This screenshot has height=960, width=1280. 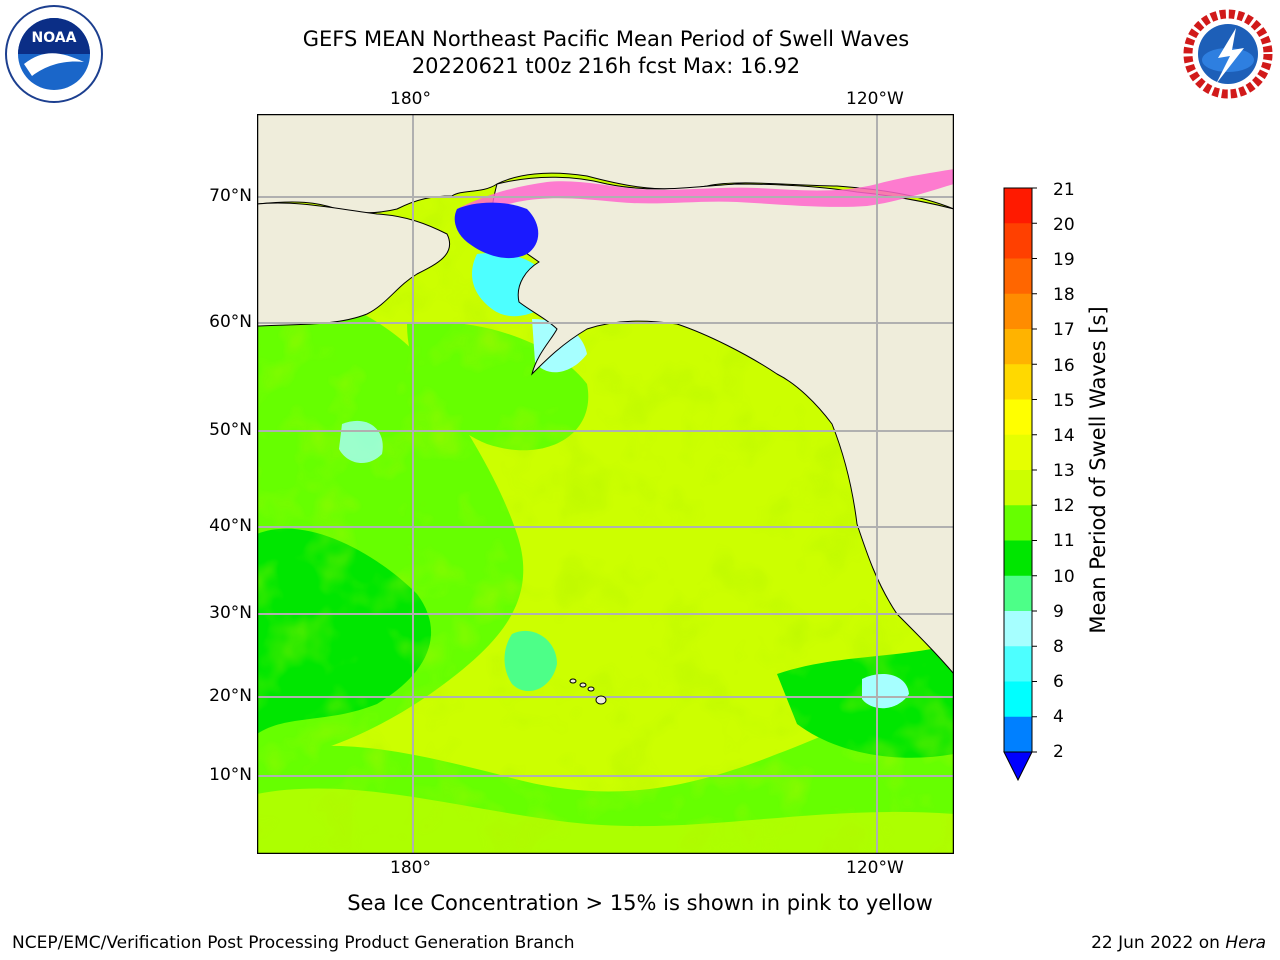 I want to click on map-subtitle: 20220621 t00z 216h fcst Max: 16.92, so click(x=606, y=66).